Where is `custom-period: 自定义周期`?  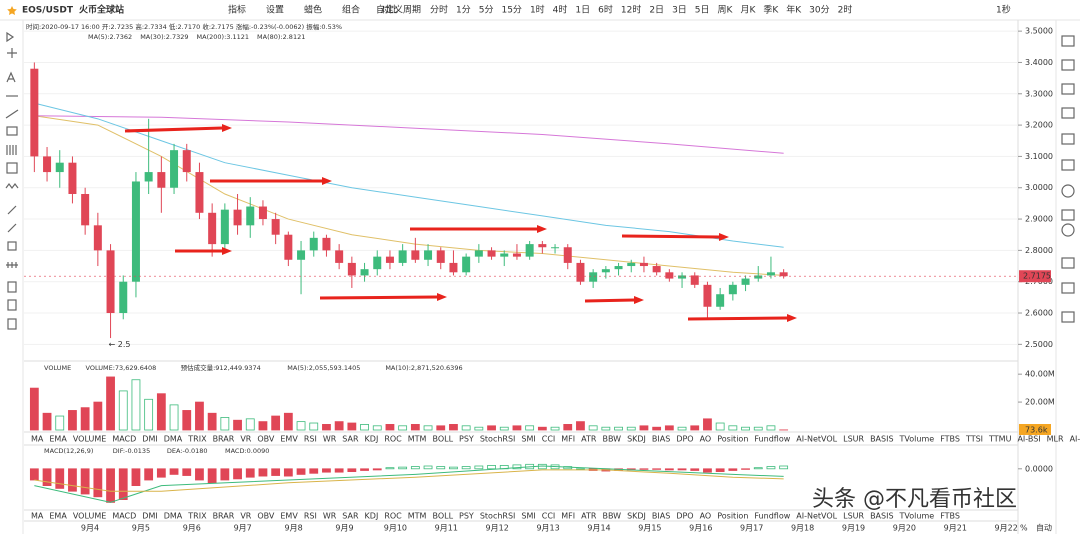 custom-period: 自定义周期 is located at coordinates (398, 10).